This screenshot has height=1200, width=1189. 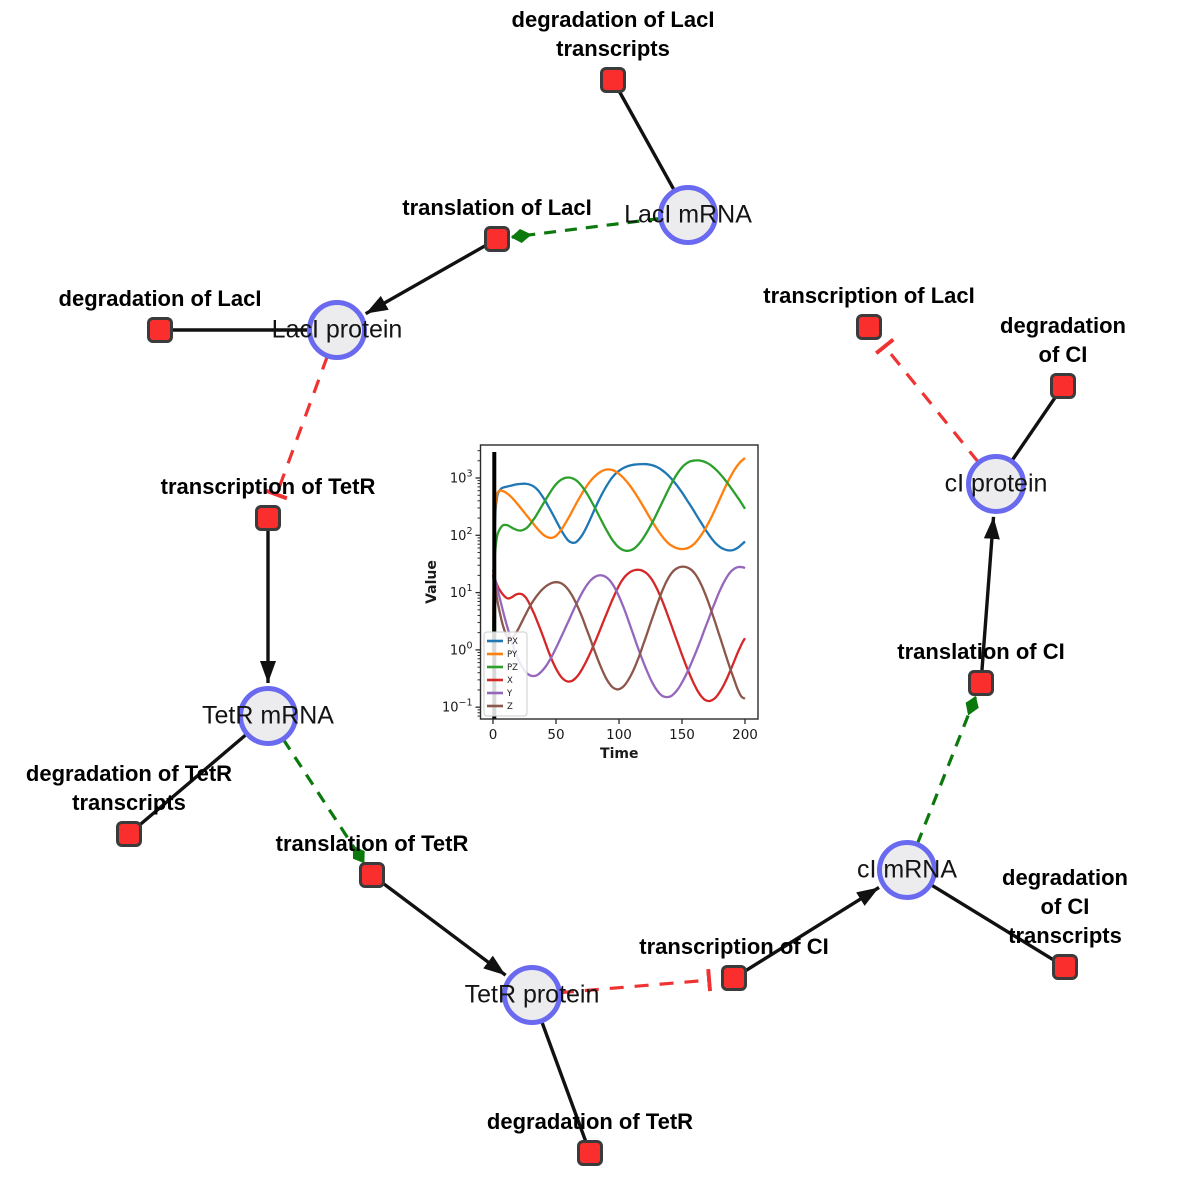 I want to click on legend-label-Z: Z, so click(x=510, y=707).